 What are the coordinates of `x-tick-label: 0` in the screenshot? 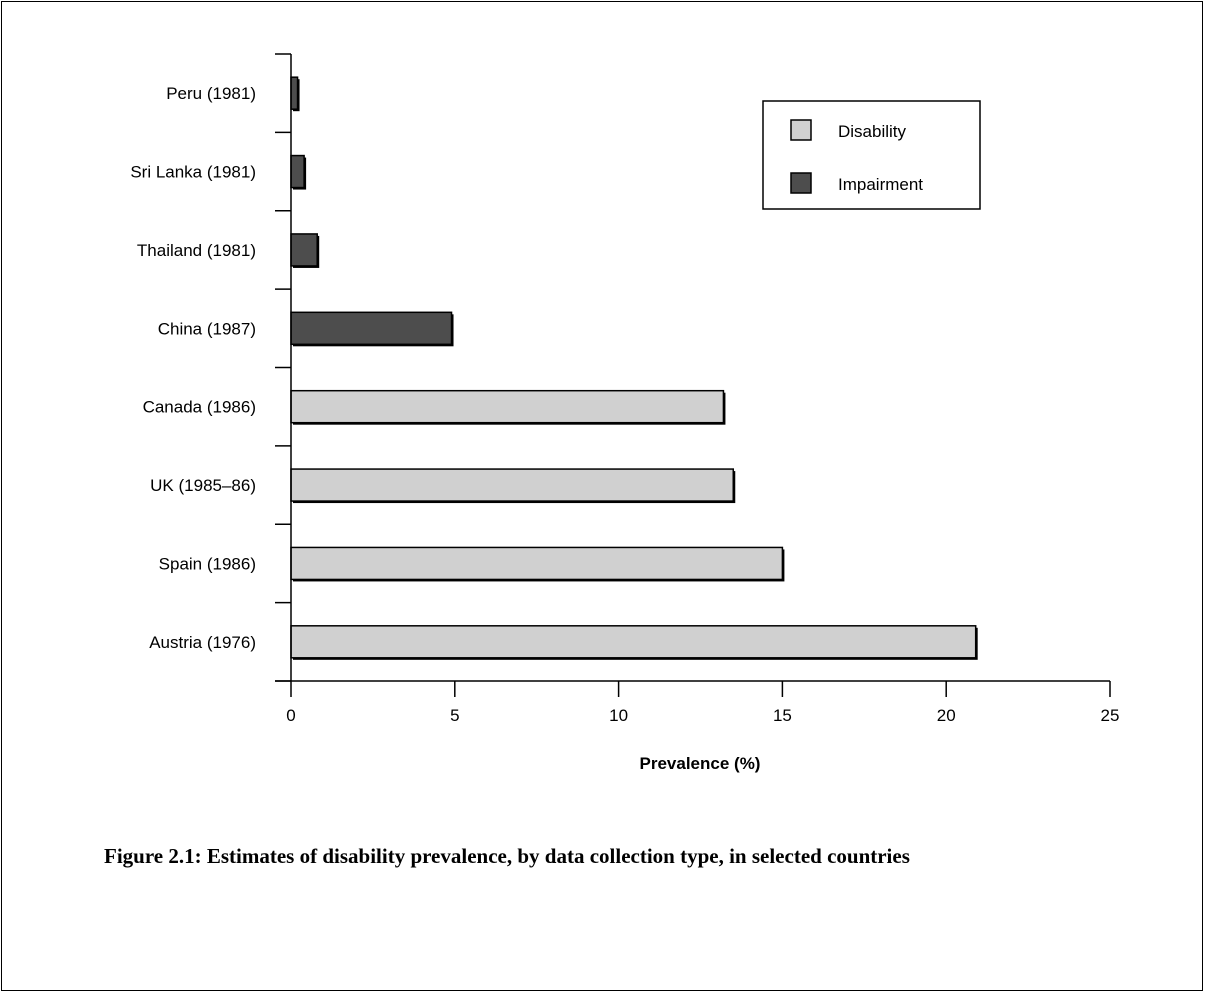 It's located at (290, 715).